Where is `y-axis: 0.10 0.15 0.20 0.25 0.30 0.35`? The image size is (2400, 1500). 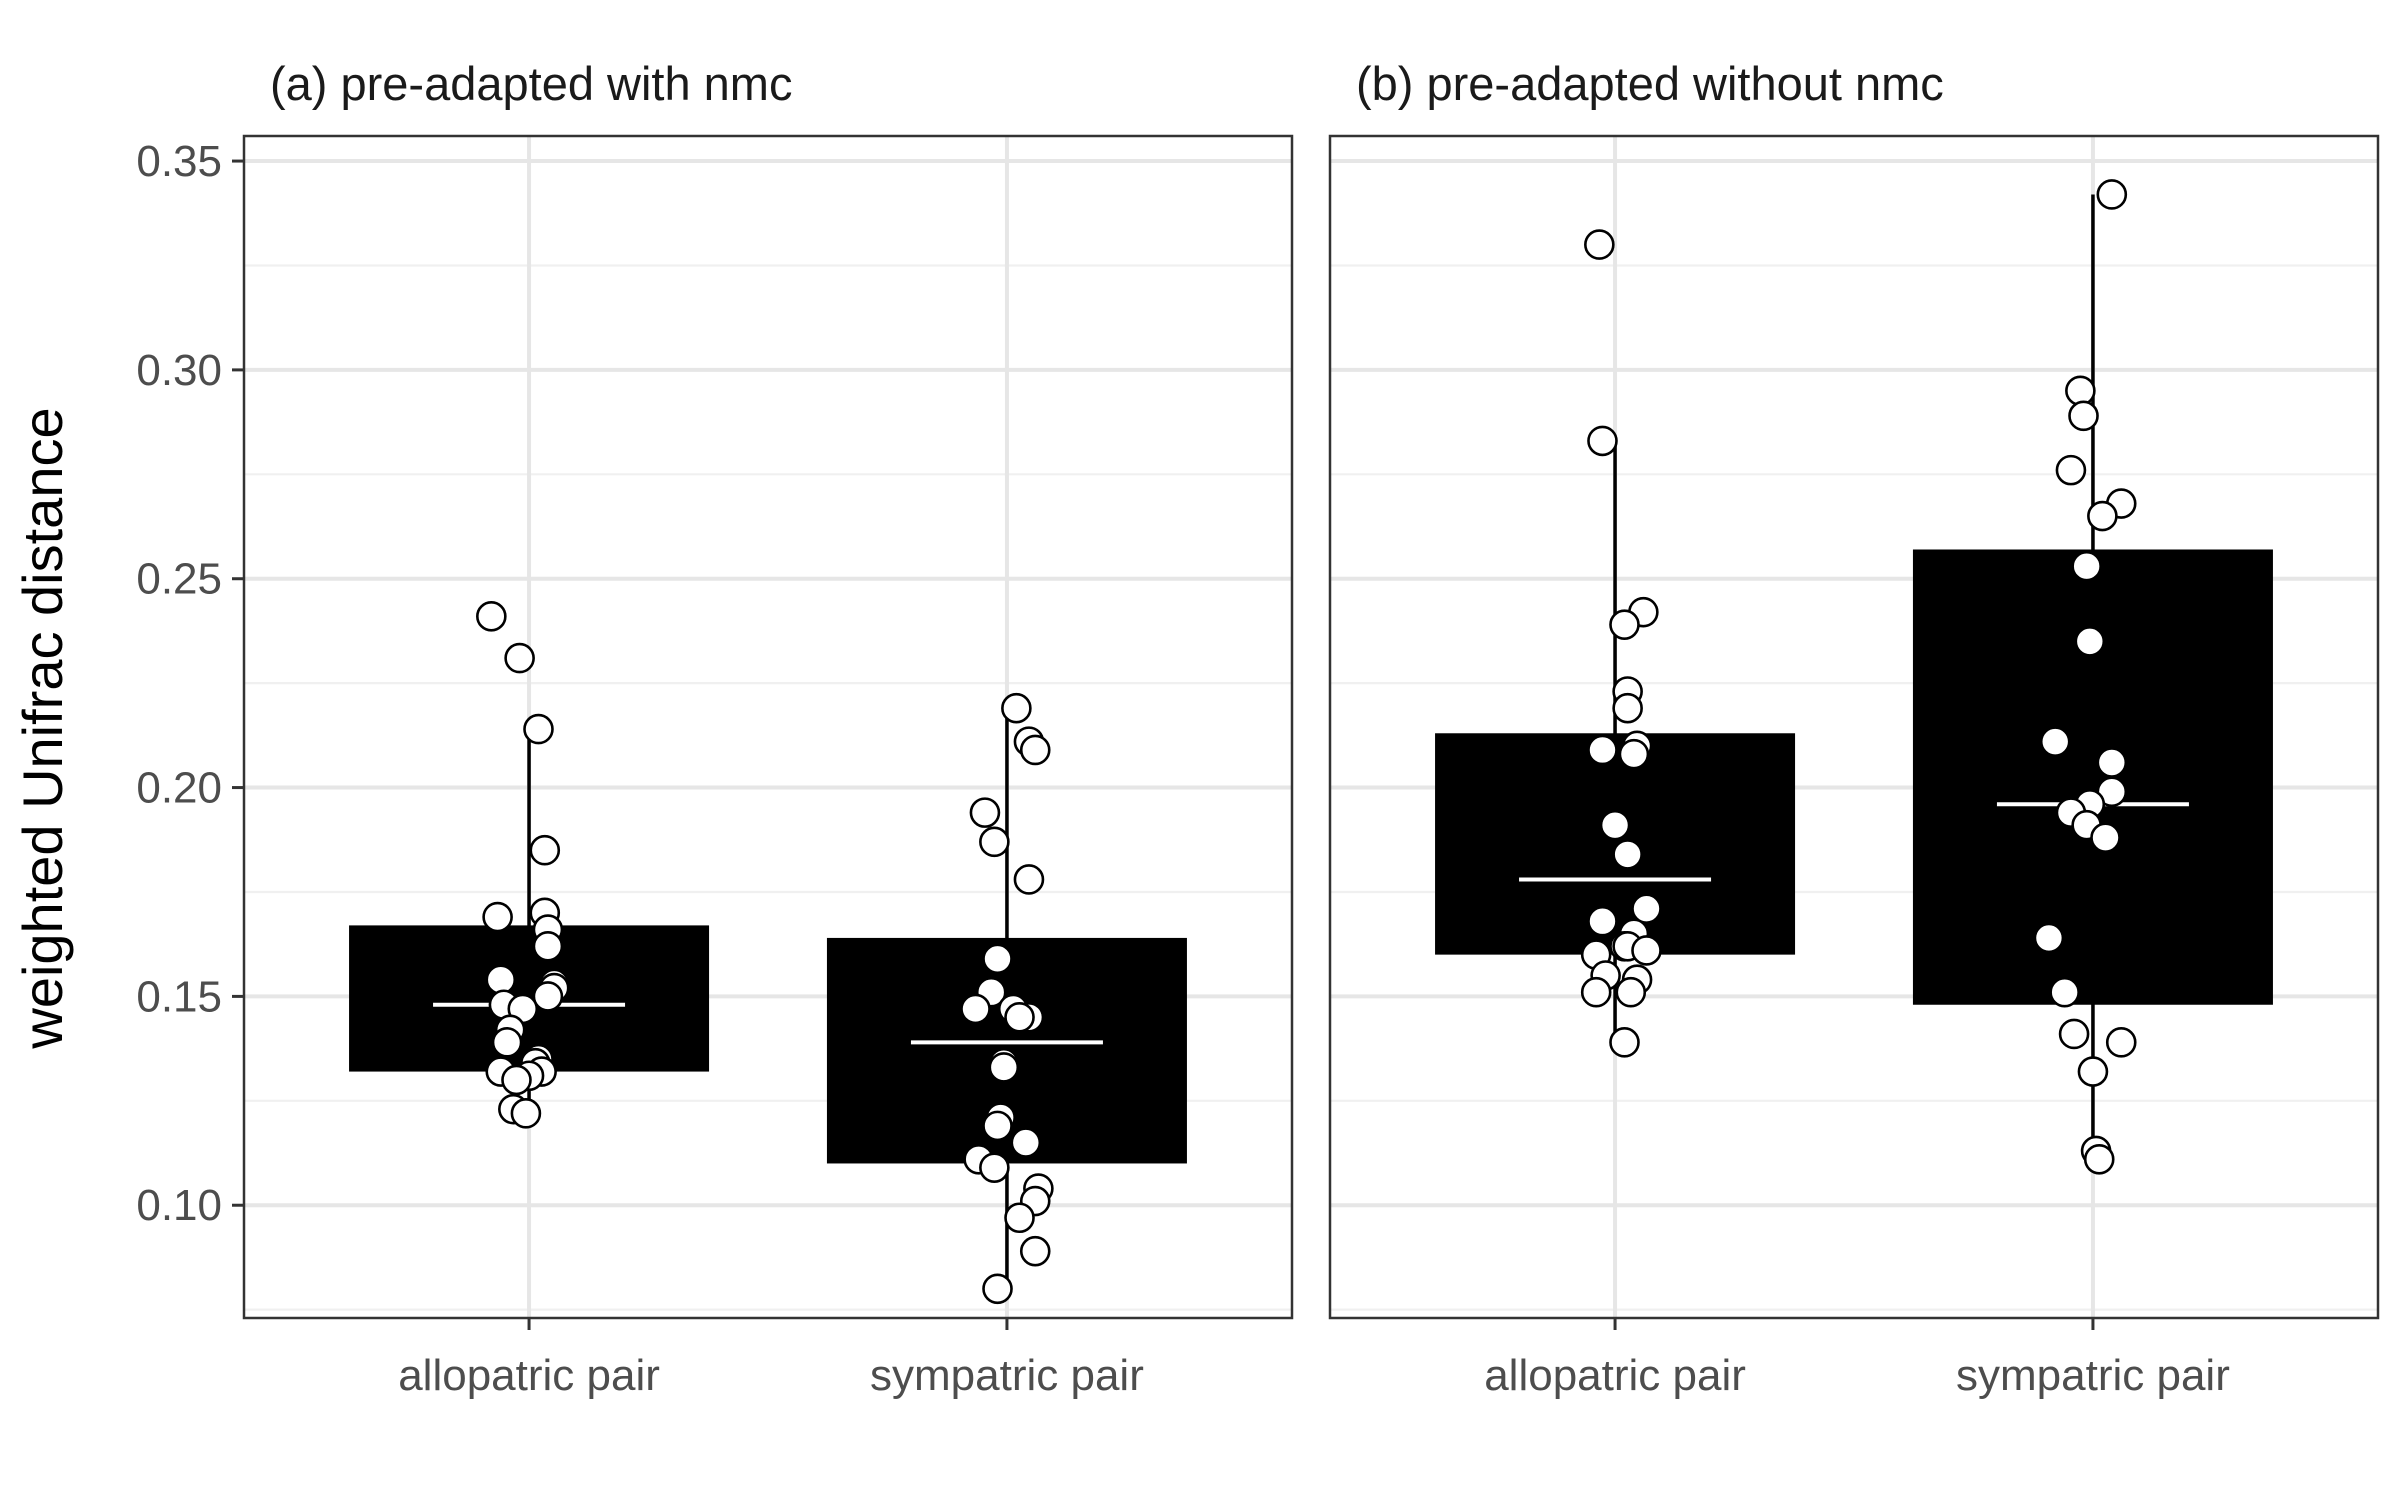
y-axis: 0.10 0.15 0.20 0.25 0.30 0.35 is located at coordinates (190, 683).